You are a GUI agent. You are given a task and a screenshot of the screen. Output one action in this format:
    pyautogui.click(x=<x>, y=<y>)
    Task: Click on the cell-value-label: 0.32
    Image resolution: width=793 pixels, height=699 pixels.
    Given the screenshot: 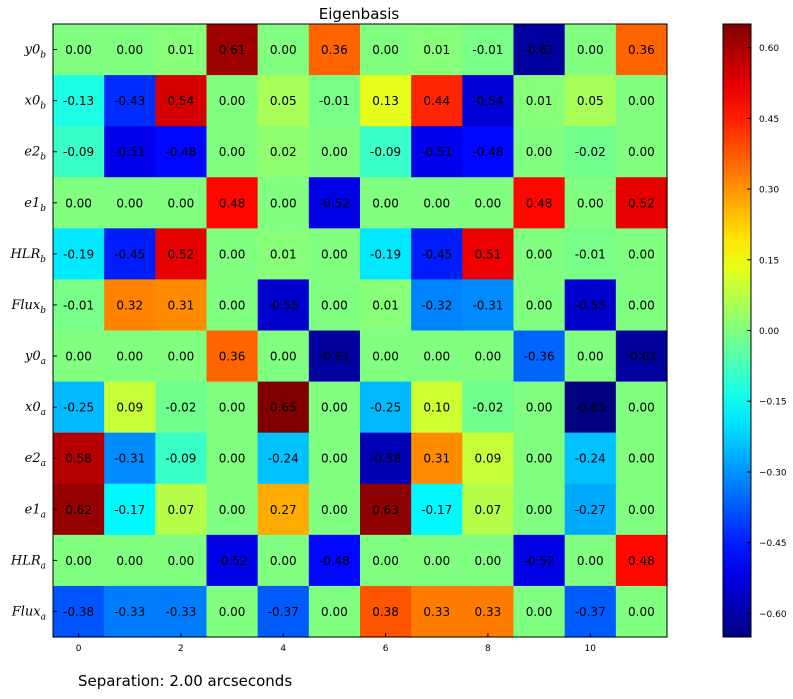 What is the action you would take?
    pyautogui.click(x=129, y=305)
    